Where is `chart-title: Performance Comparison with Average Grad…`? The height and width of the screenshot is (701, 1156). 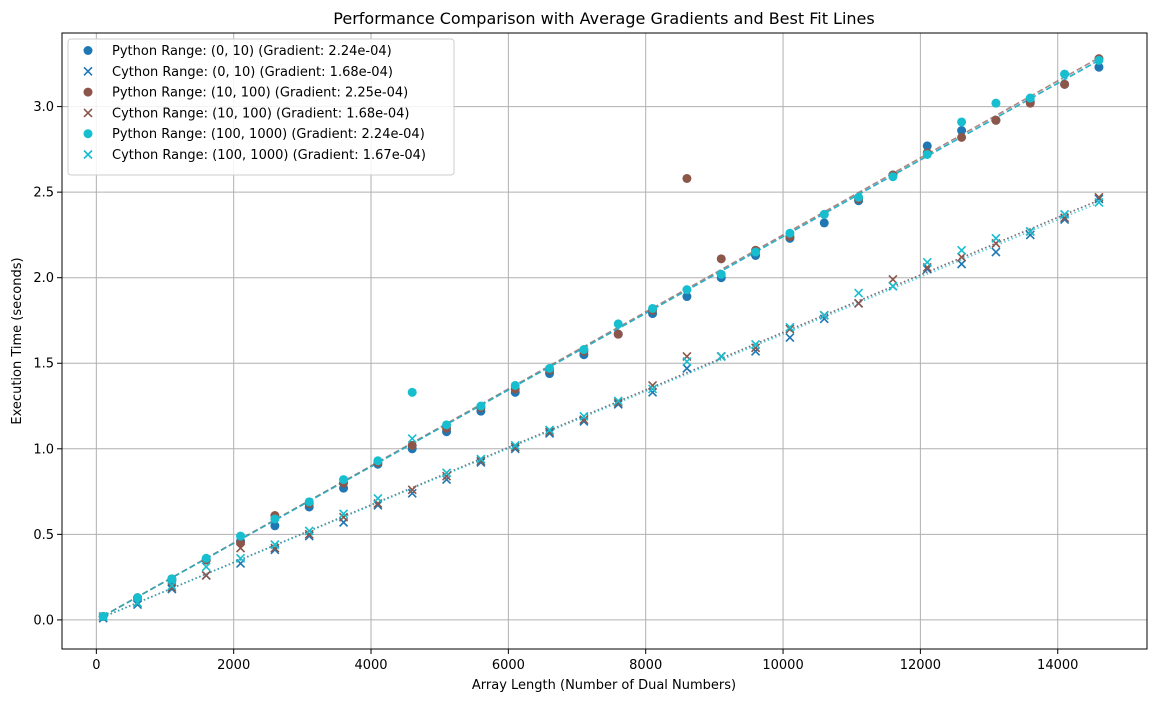
chart-title: Performance Comparison with Average Grad… is located at coordinates (603, 18).